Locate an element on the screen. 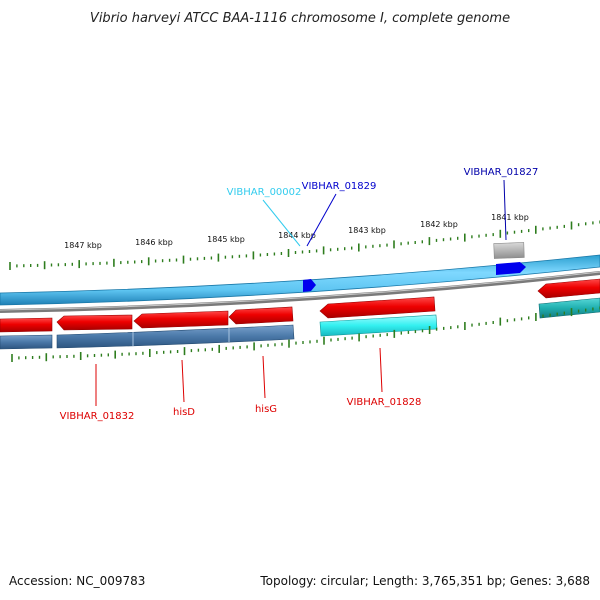 The image size is (600, 600). leader-hisd is located at coordinates (183, 381).